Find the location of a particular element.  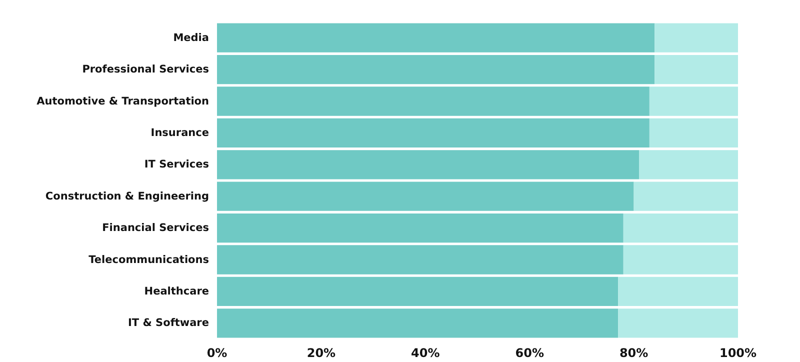

y-tick-label: Automotive & Transportation is located at coordinates (122, 101).